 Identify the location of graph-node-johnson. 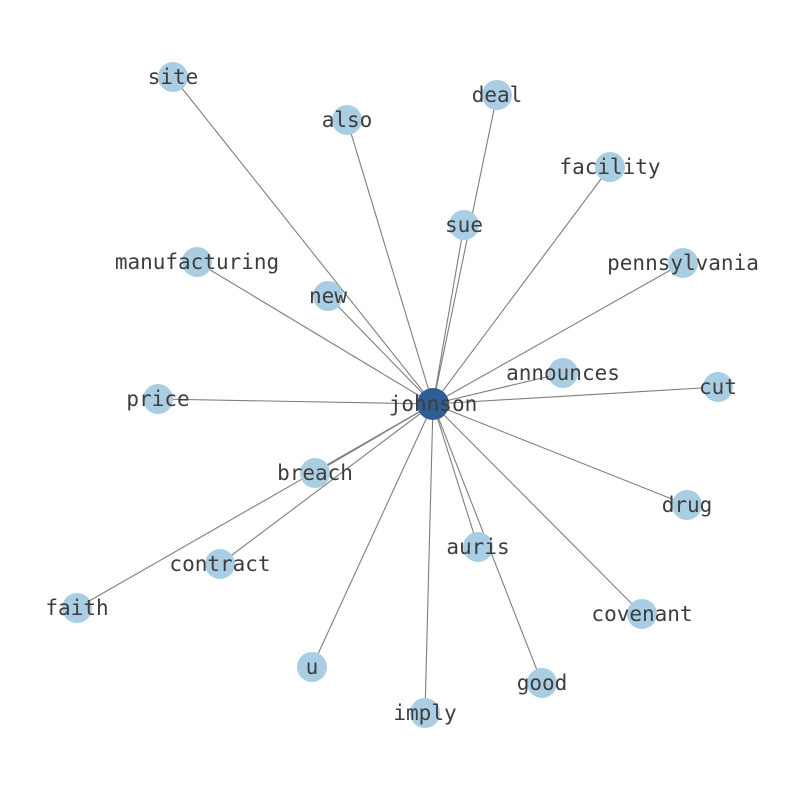
(433, 404).